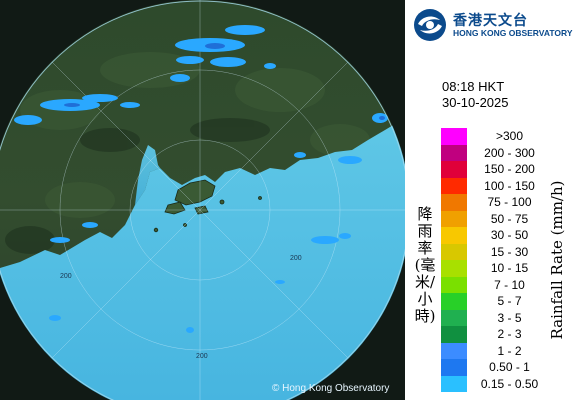 This screenshot has width=577, height=400. Describe the element at coordinates (509, 218) in the screenshot. I see `legend-label: 50 - 75` at that location.